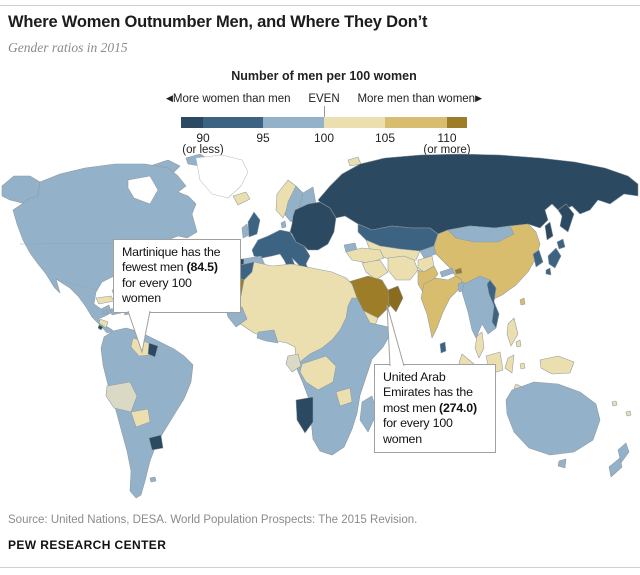 The image size is (640, 575). Describe the element at coordinates (548, 271) in the screenshot. I see `country-japan-kyushu` at that location.